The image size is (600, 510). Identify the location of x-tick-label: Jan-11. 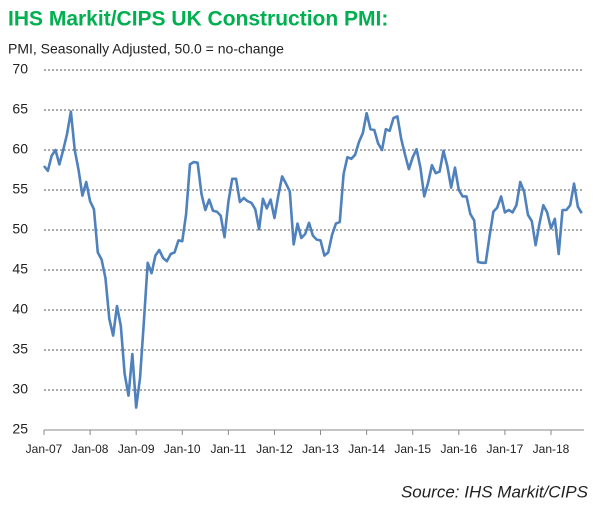
(228, 449).